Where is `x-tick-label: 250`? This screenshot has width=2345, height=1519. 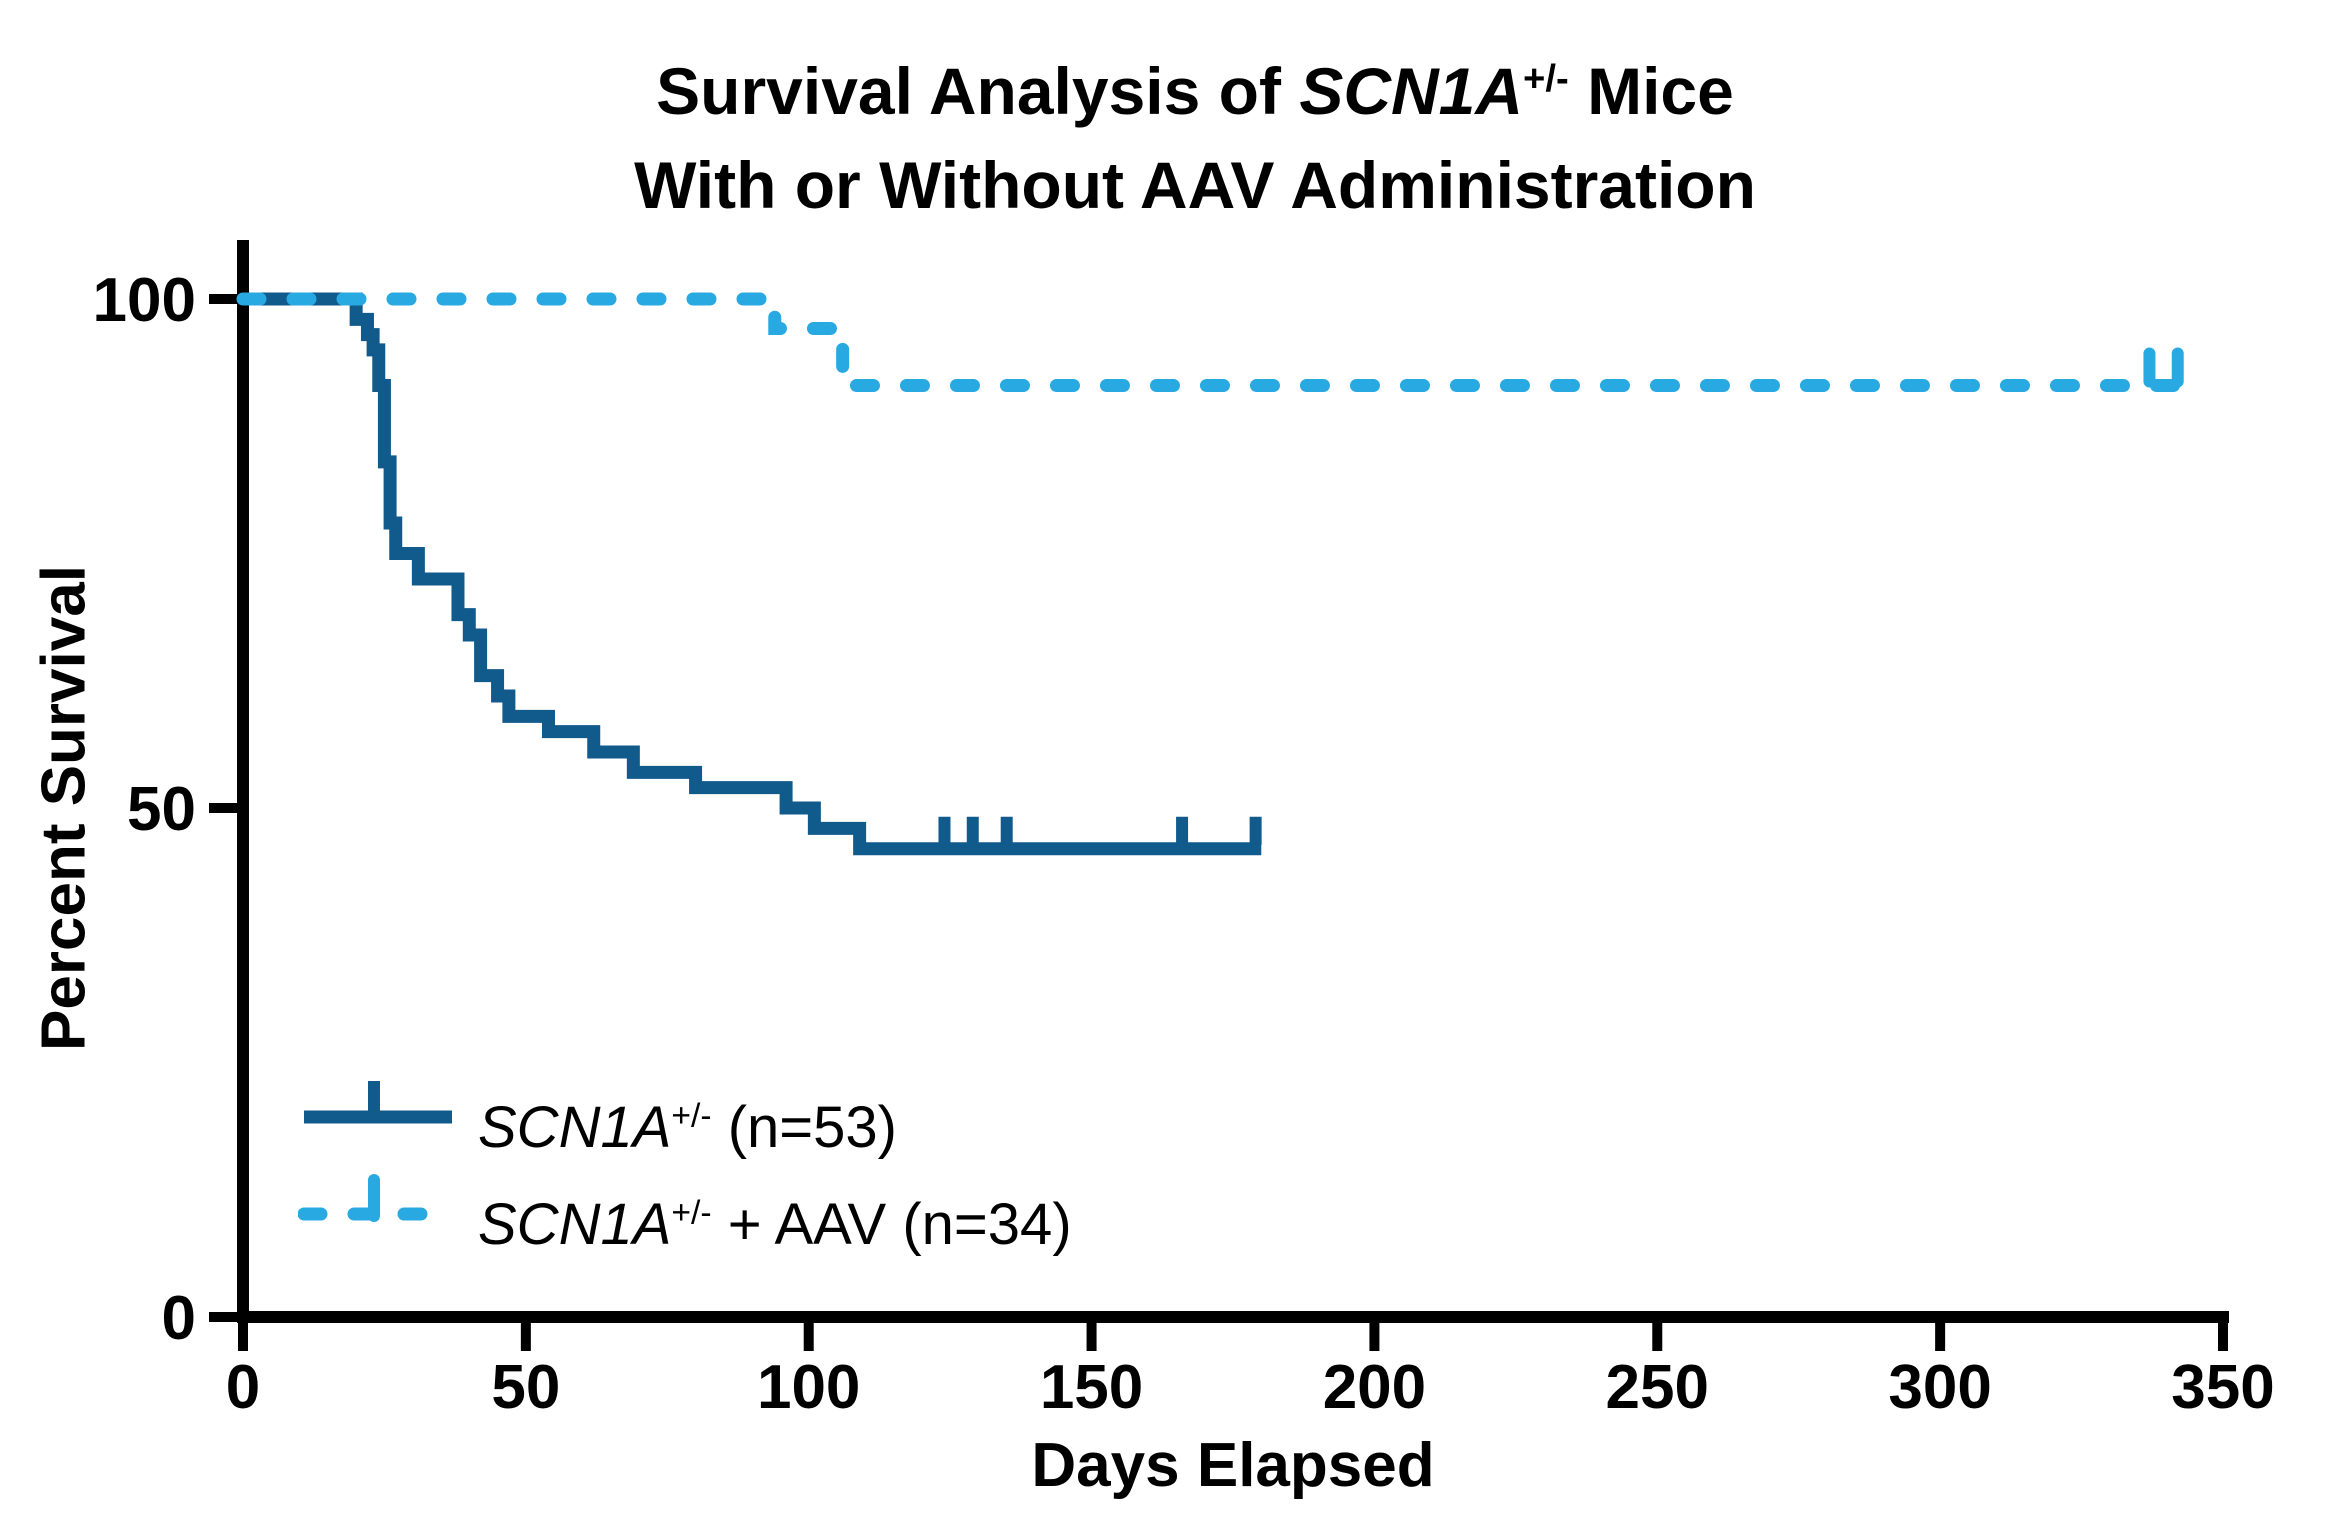 x-tick-label: 250 is located at coordinates (1657, 1387).